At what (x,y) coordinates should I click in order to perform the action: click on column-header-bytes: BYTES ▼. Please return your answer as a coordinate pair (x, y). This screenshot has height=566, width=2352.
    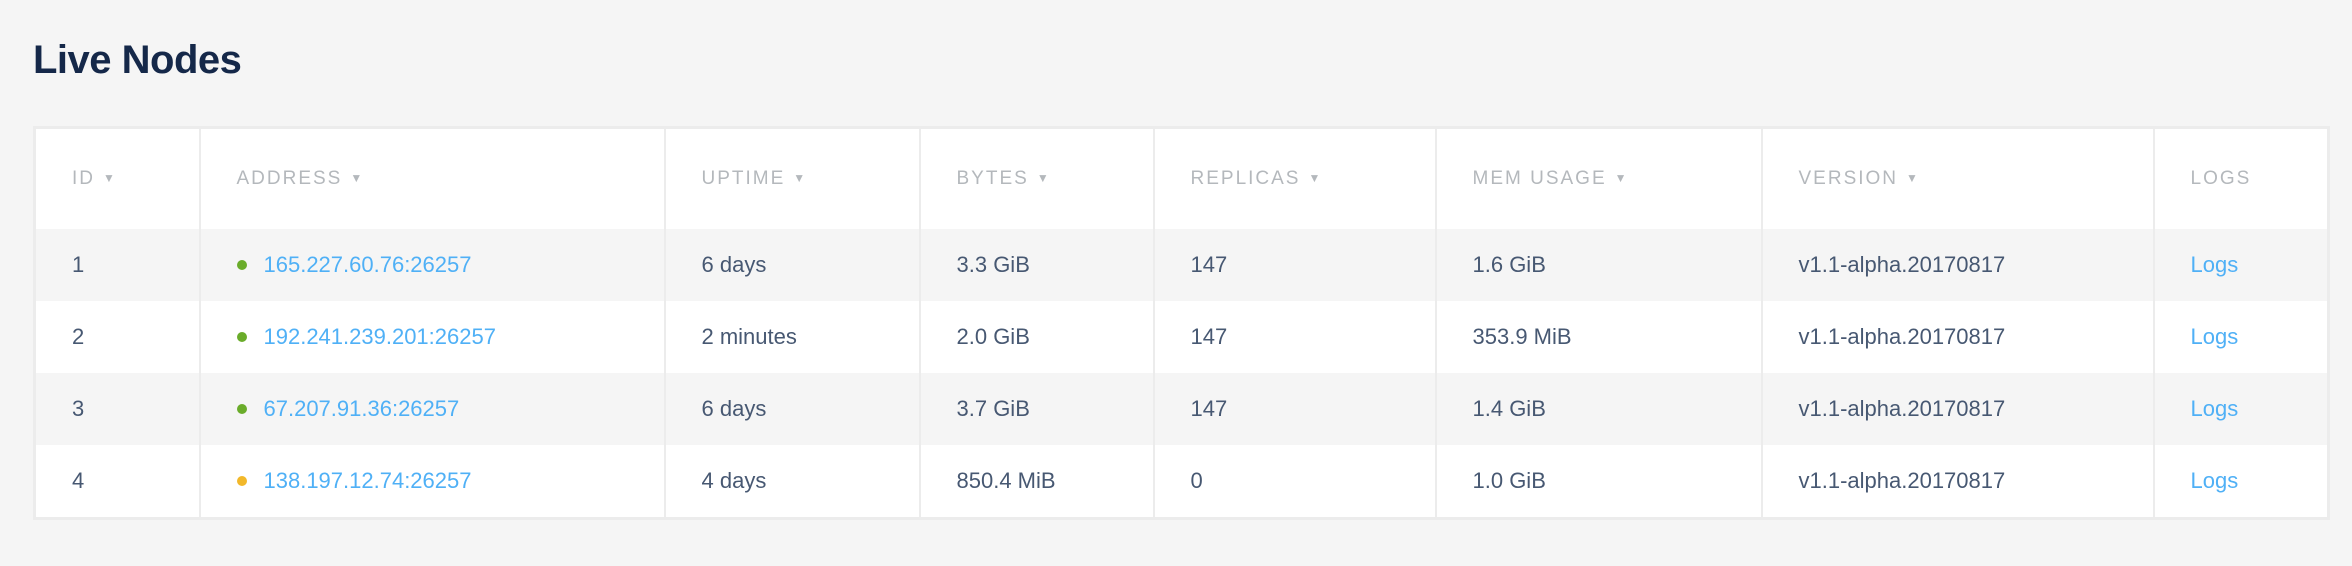
    Looking at the image, I should click on (1036, 178).